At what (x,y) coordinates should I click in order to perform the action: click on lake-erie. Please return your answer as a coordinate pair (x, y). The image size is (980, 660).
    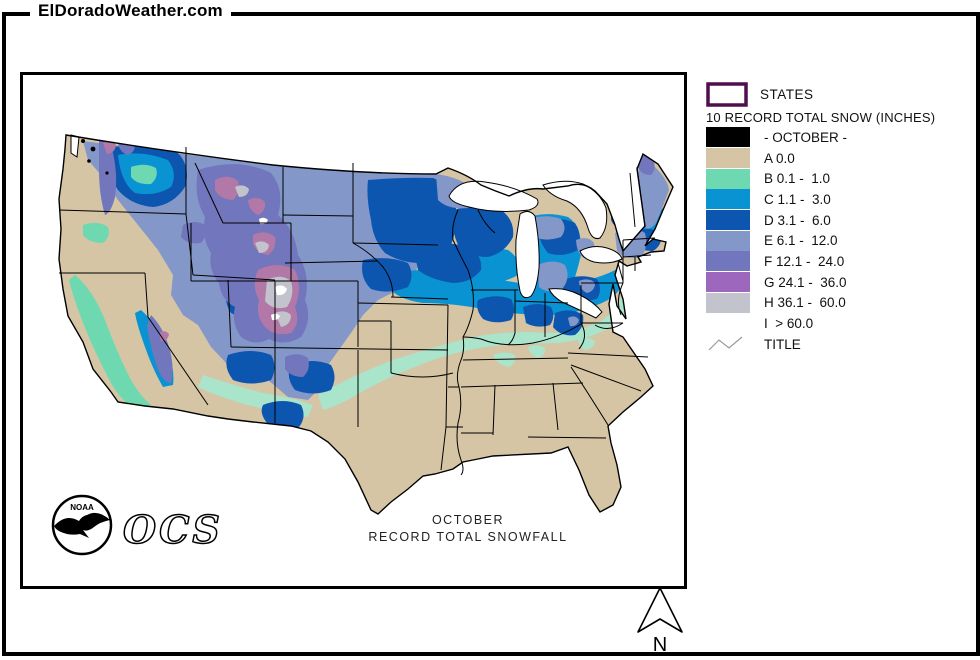
    Looking at the image, I should click on (575, 303).